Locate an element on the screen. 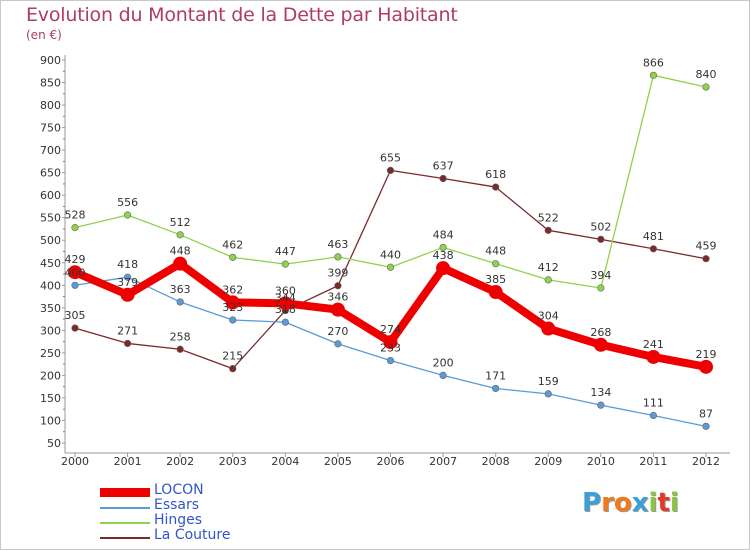 The height and width of the screenshot is (550, 750). x-tick-label: 2001 is located at coordinates (128, 461).